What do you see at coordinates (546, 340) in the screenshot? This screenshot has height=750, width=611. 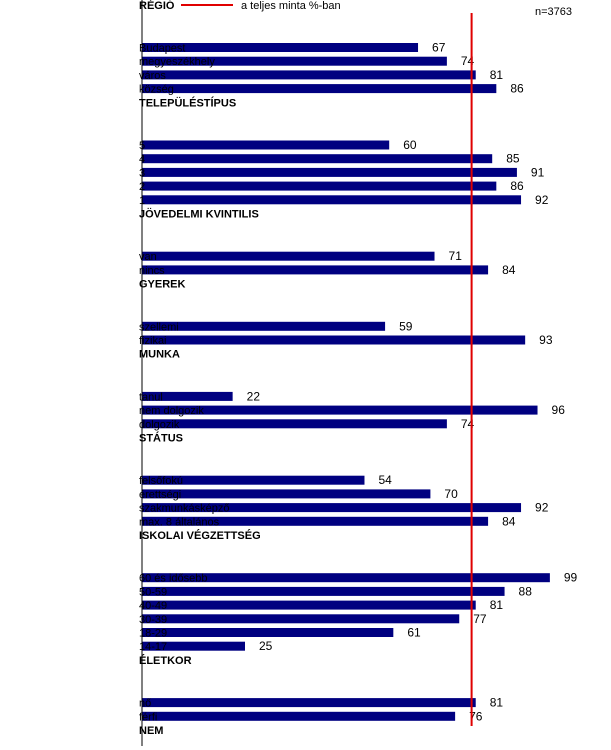 I see `value-label: 93` at bounding box center [546, 340].